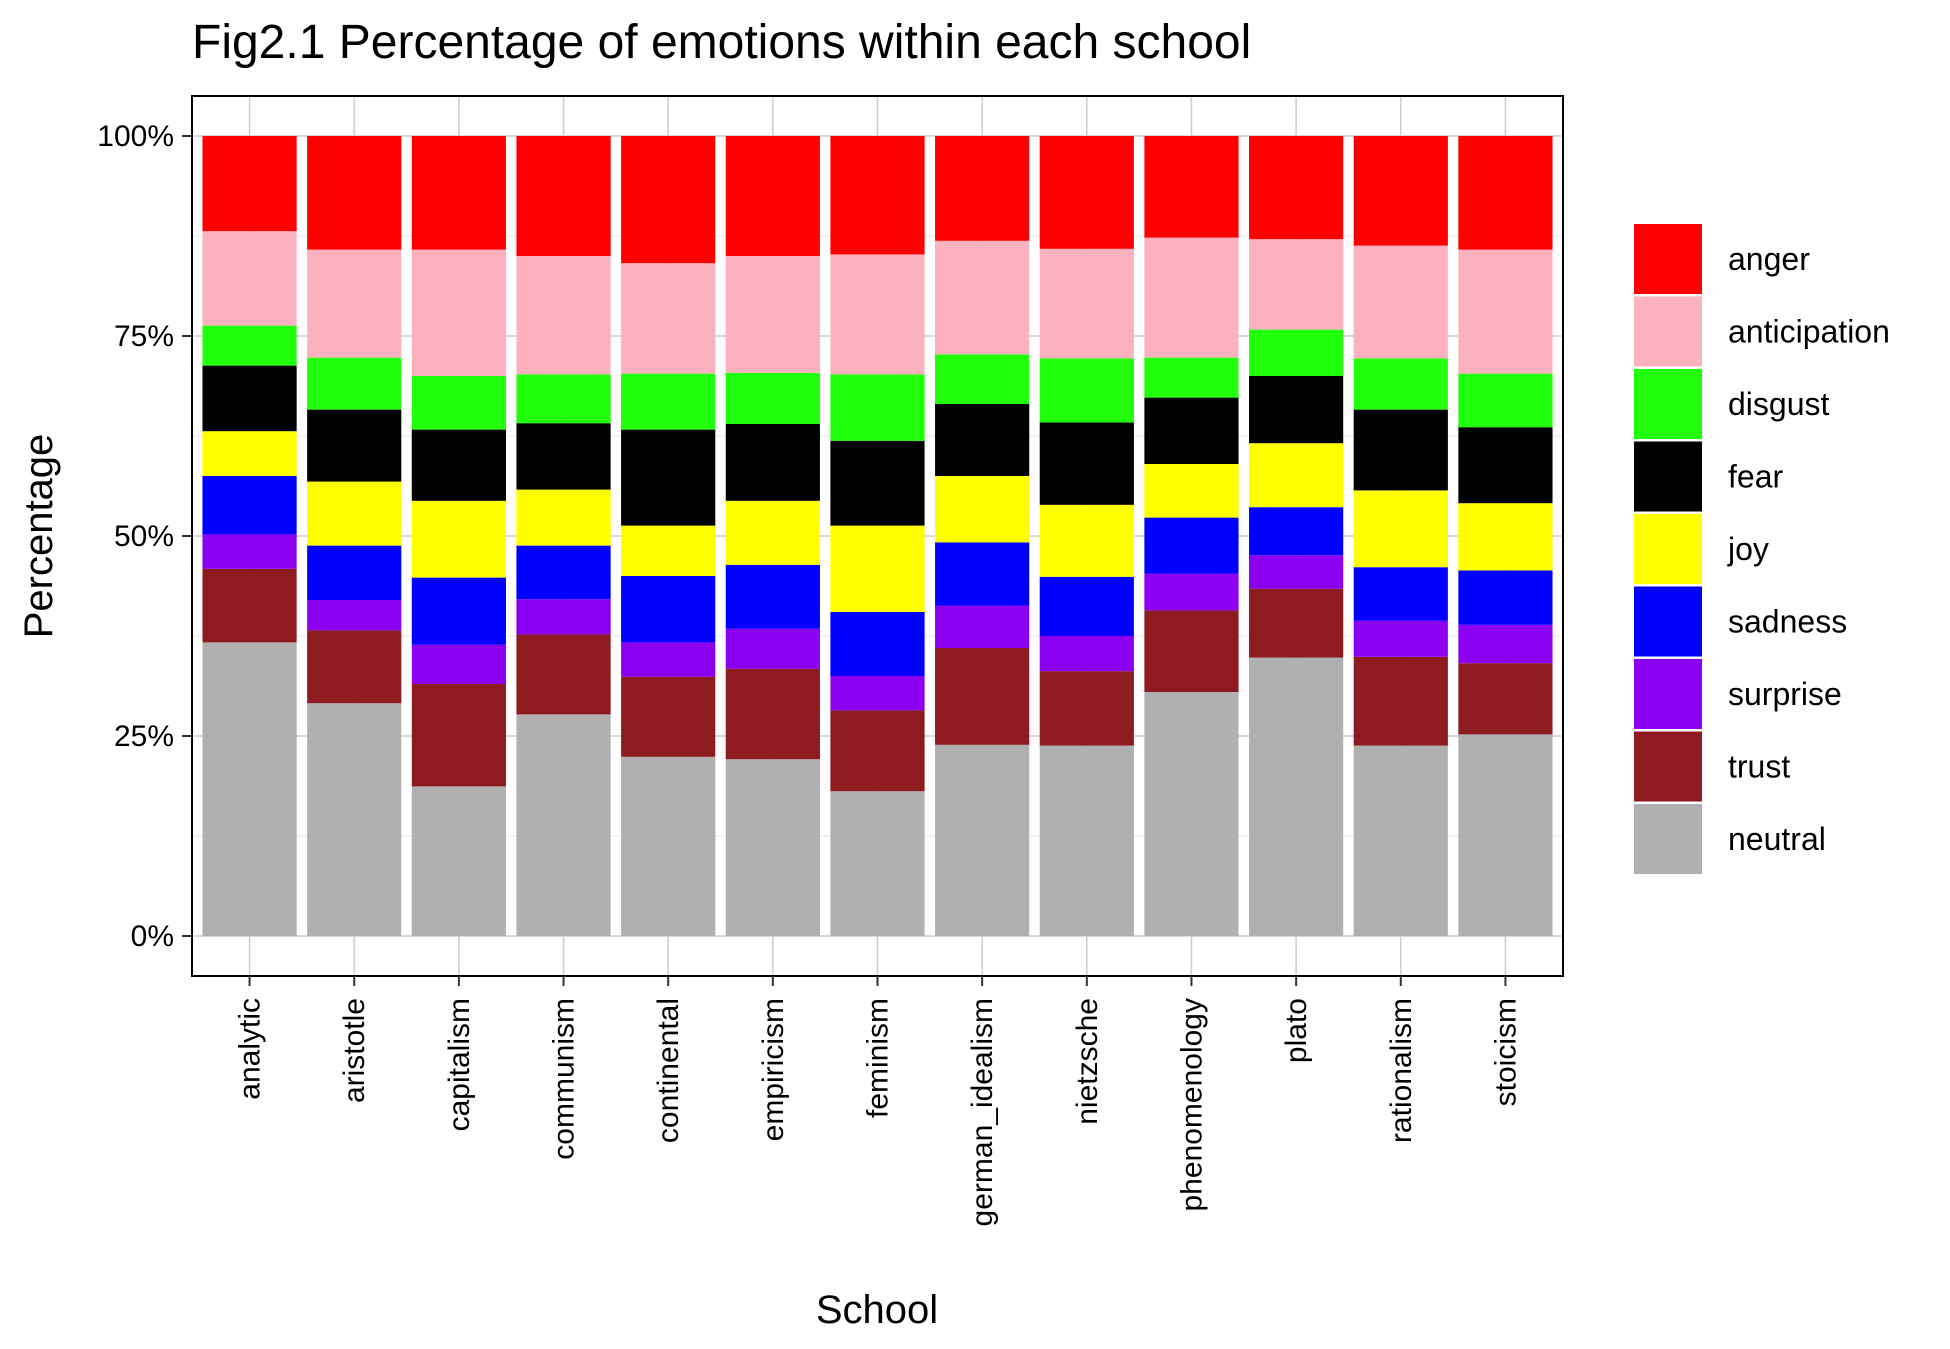  Describe the element at coordinates (1712, 766) in the screenshot. I see `legend-item-trust: trust` at that location.